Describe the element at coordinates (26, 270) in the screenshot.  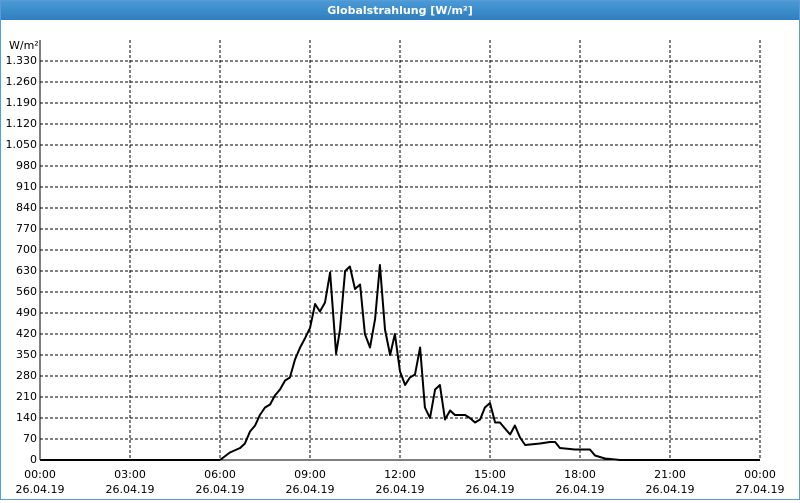
I see `y-tick-label: 630` at that location.